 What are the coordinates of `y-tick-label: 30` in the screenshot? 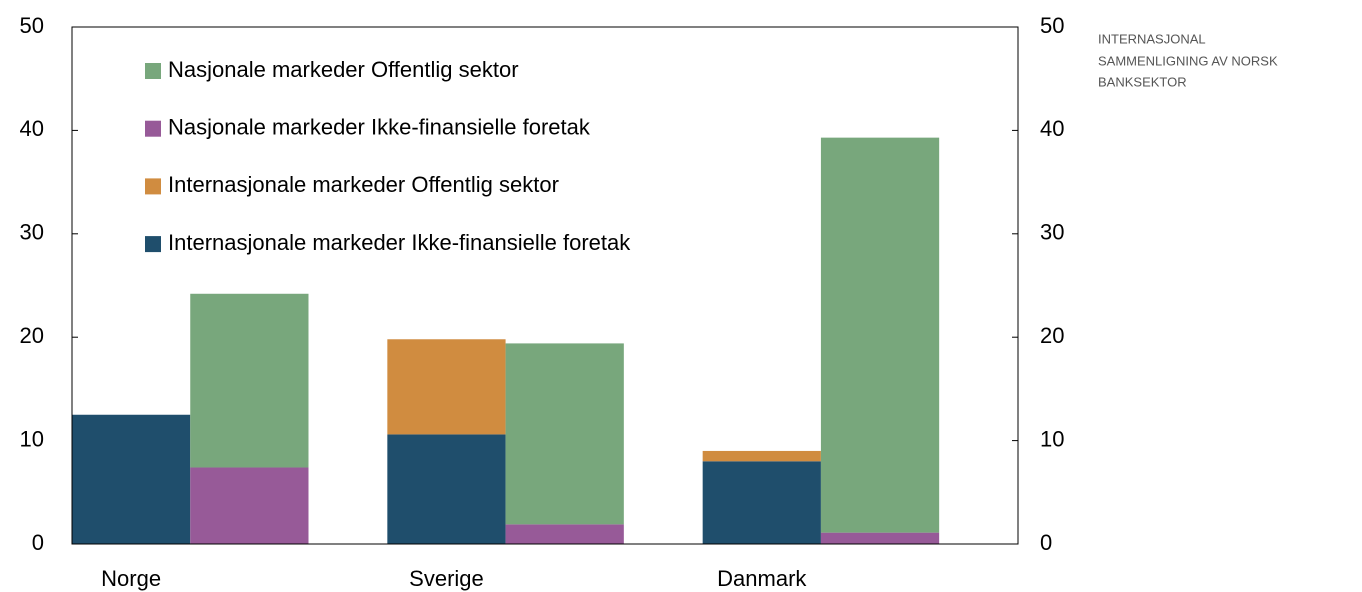 It's located at (32, 232).